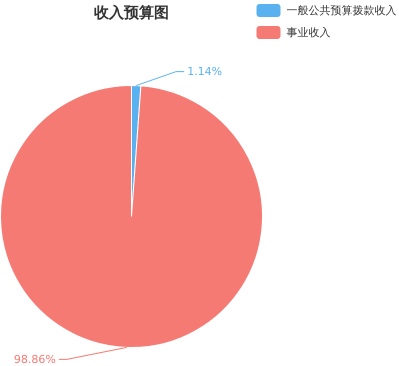 The image size is (399, 366). I want to click on legend-label: 事业收入, so click(308, 32).